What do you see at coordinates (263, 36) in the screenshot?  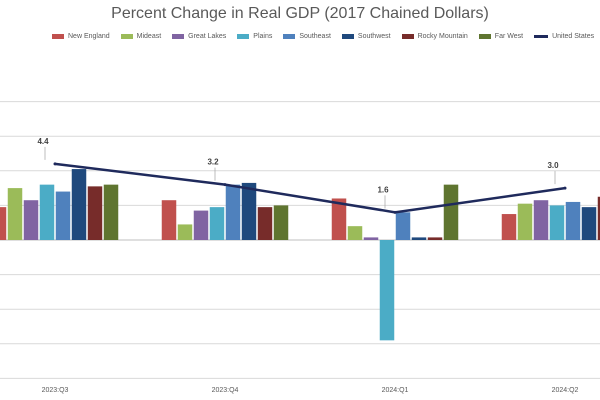 I see `legend-label: Plains` at bounding box center [263, 36].